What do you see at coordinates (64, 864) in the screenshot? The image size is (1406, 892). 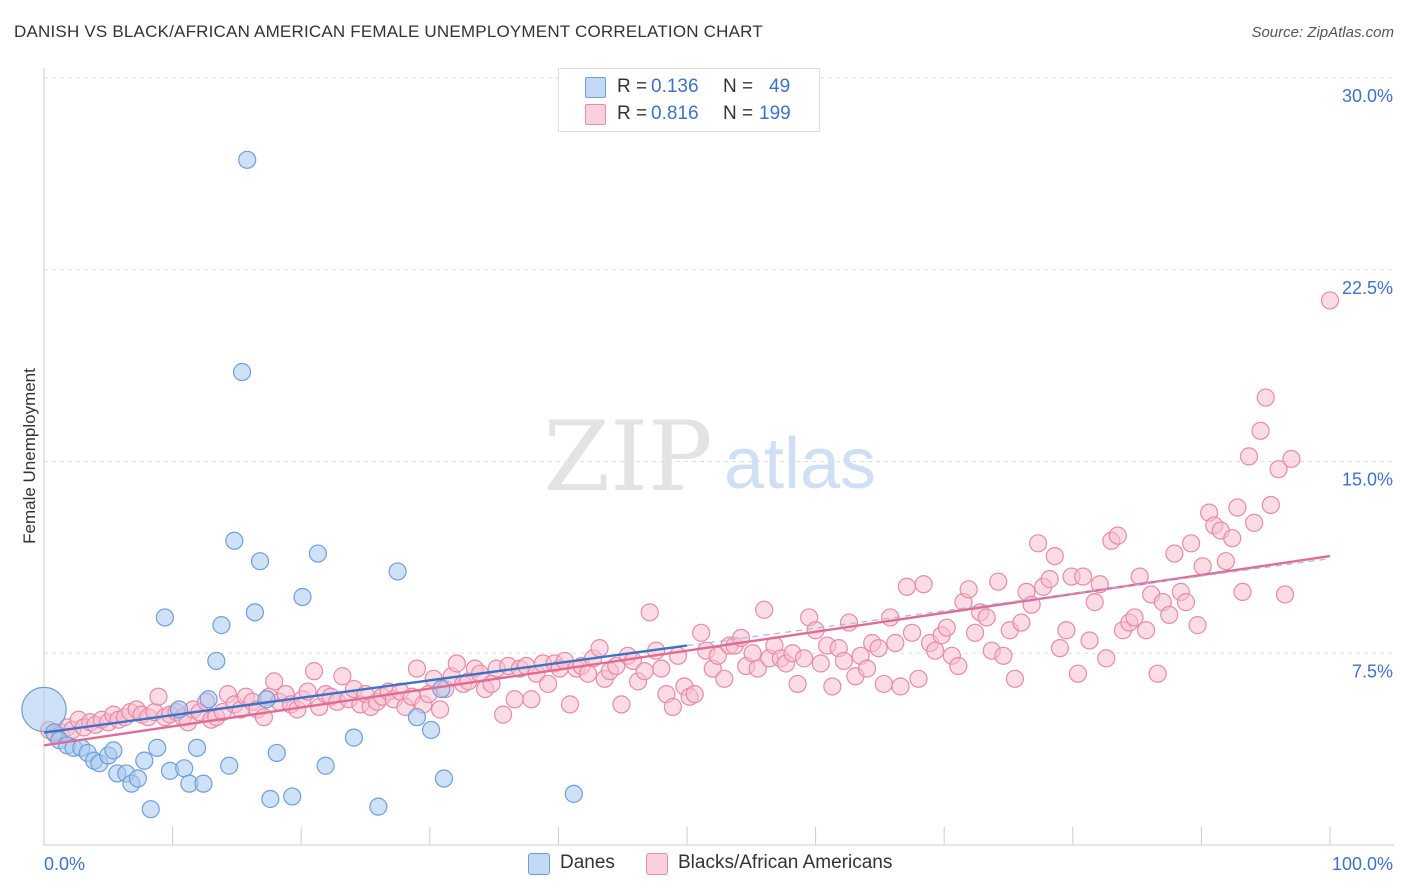 I see `x-tick-label: 0.0%` at bounding box center [64, 864].